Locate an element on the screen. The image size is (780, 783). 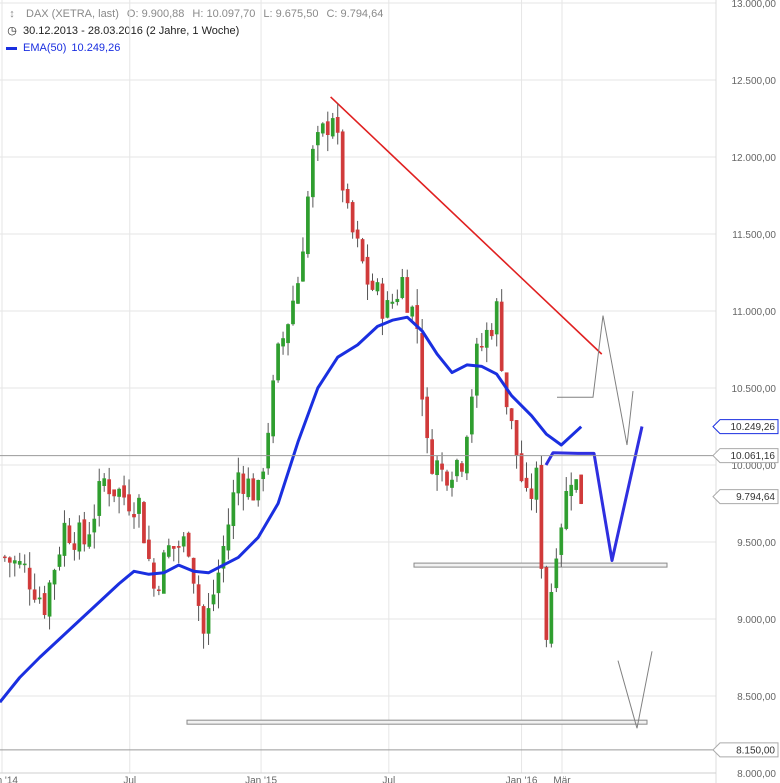
y-tick-label: 10.500,00 is located at coordinates (754, 389).